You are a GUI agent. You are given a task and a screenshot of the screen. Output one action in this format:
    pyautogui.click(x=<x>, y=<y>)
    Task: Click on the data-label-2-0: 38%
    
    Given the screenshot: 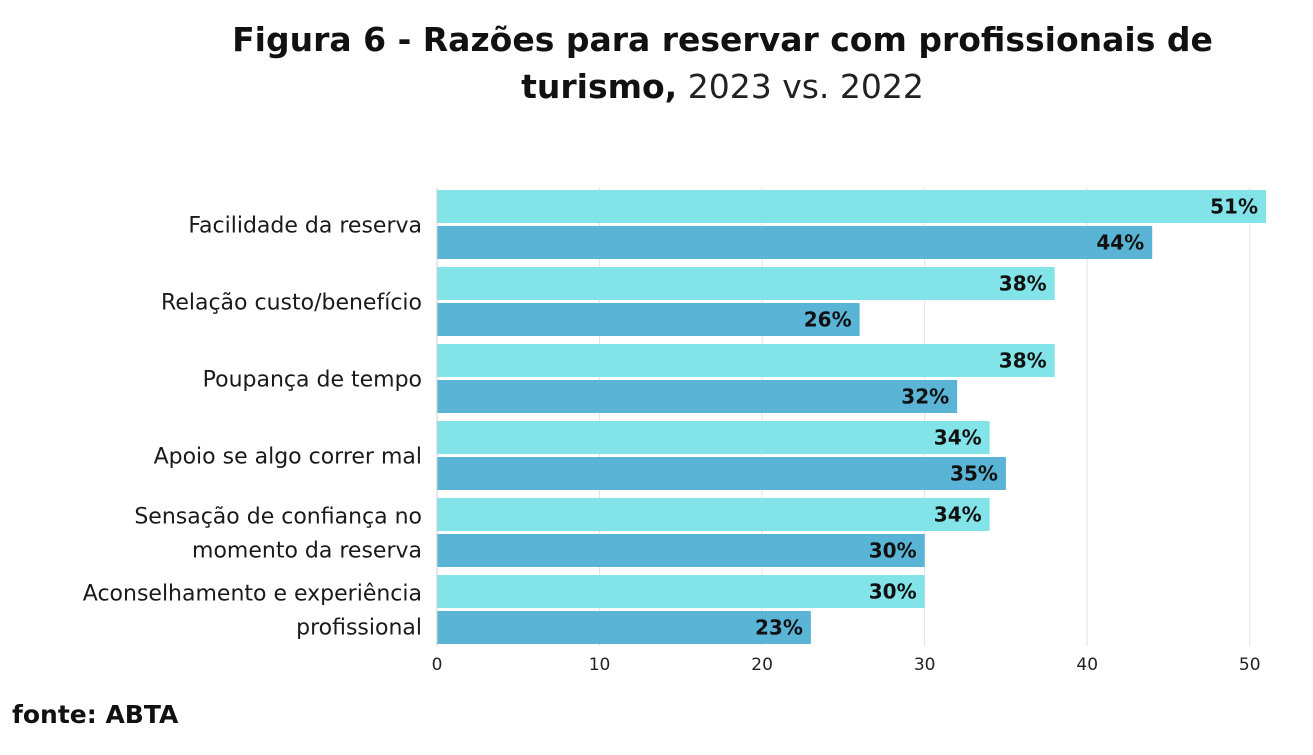 What is the action you would take?
    pyautogui.click(x=1023, y=361)
    